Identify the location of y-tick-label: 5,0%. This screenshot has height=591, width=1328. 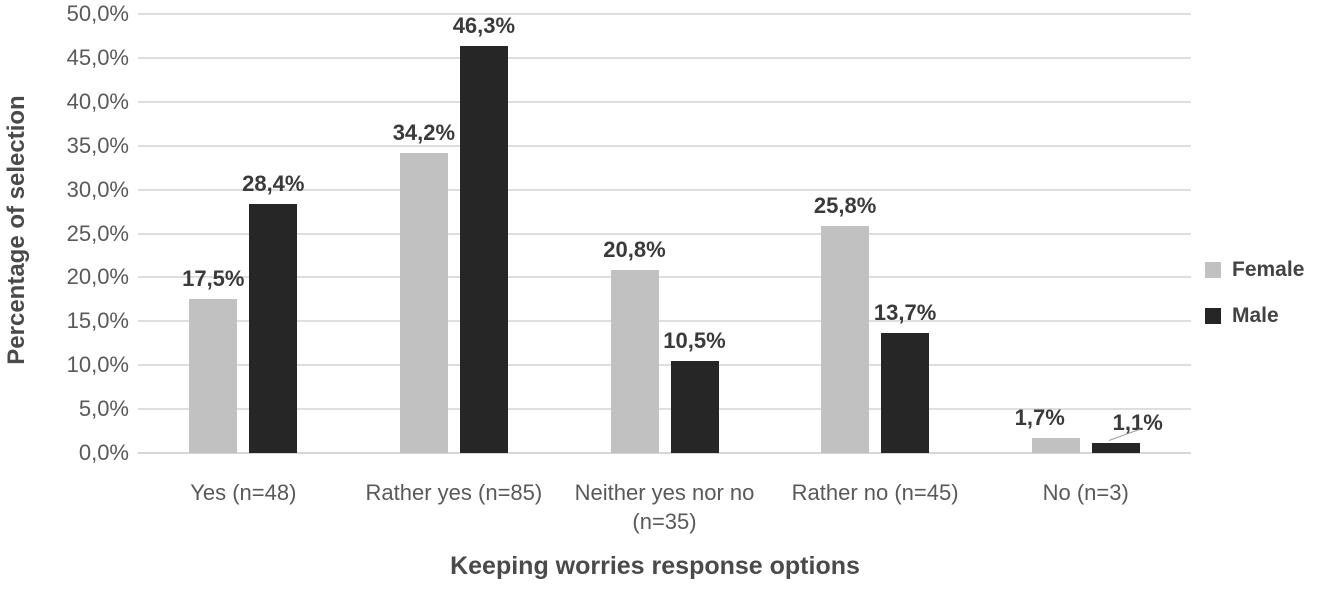
(103, 409).